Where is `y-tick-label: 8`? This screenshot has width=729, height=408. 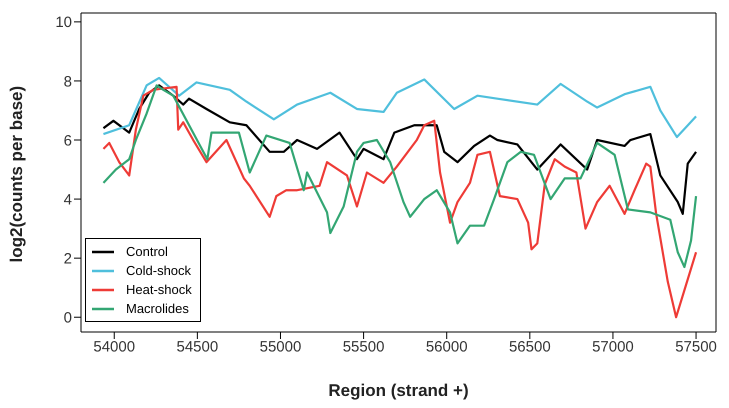
y-tick-label: 8 is located at coordinates (68, 81).